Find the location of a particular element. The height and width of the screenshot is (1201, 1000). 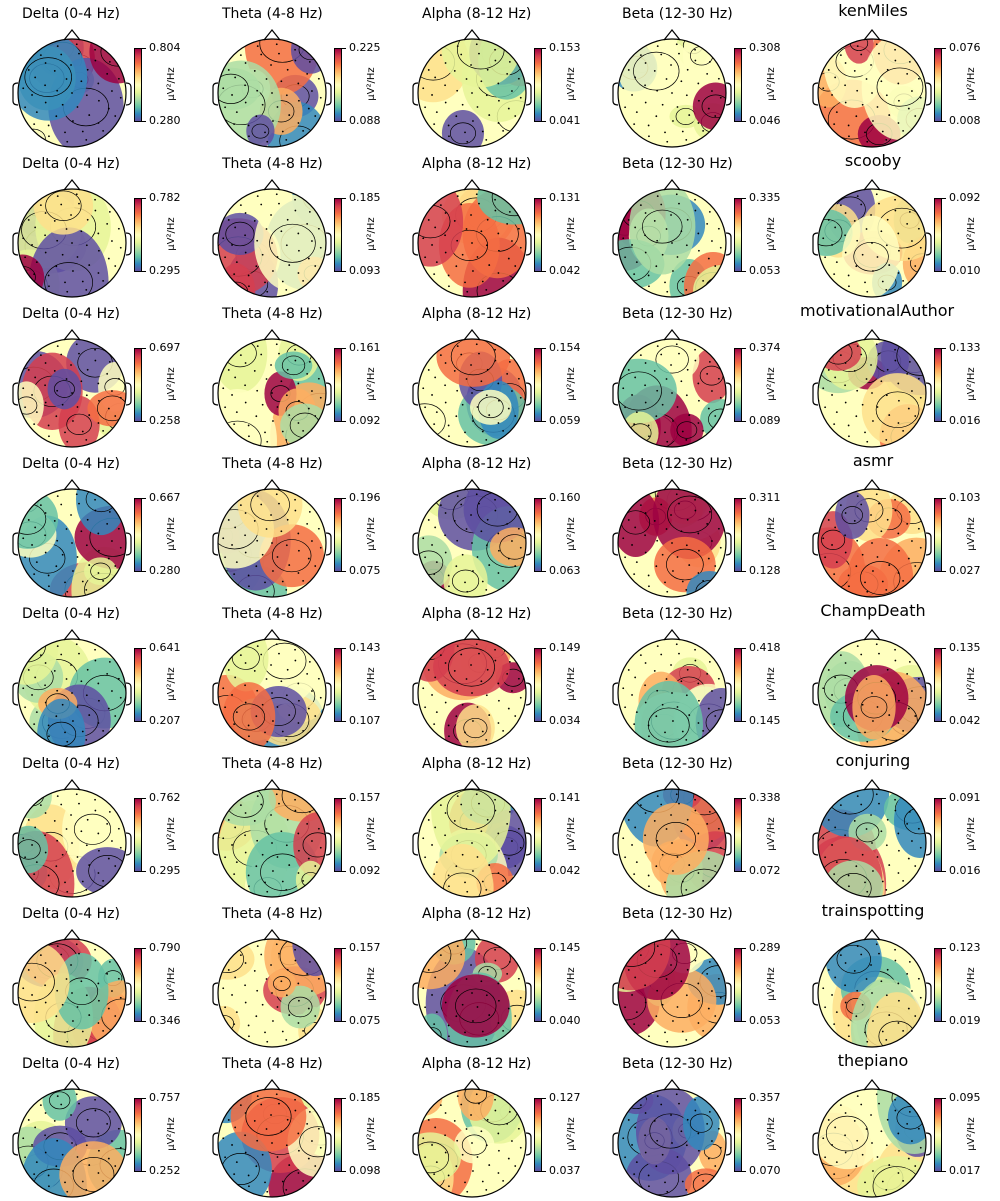

colorbar-max-label: 0.697 is located at coordinates (165, 347).